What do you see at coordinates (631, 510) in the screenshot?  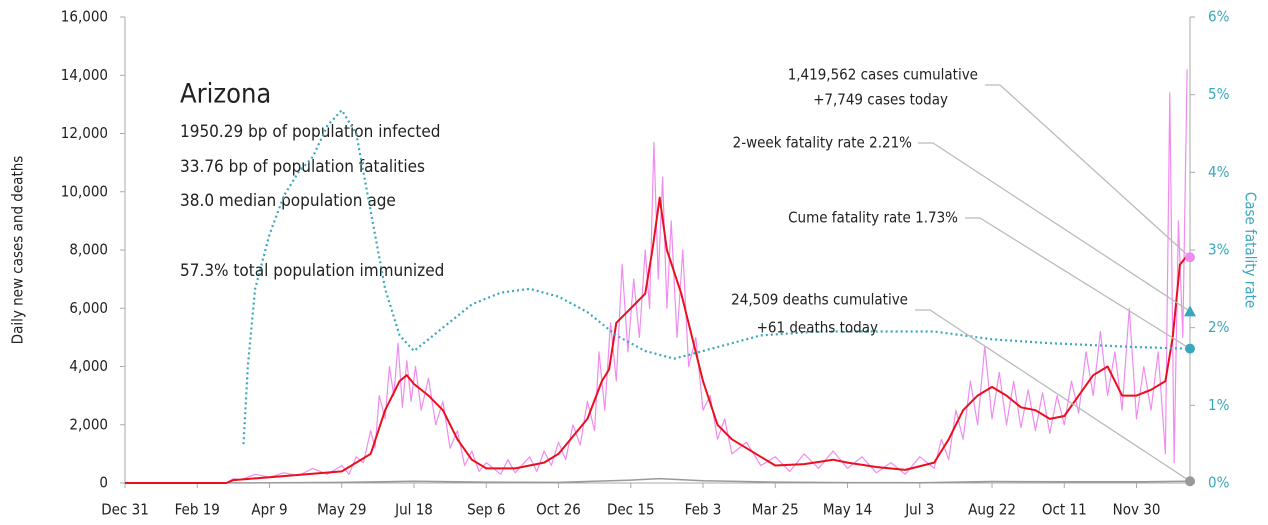 I see `x-tick-label: Dec 15` at bounding box center [631, 510].